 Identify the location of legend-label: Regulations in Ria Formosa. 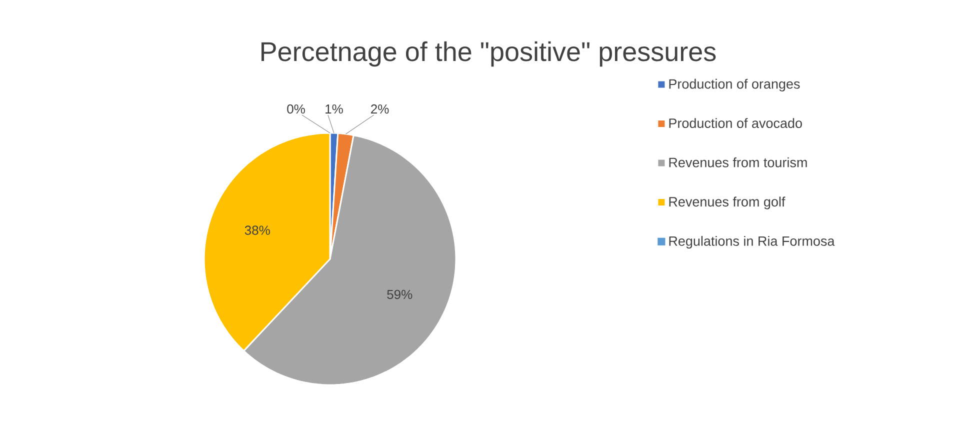
(752, 242).